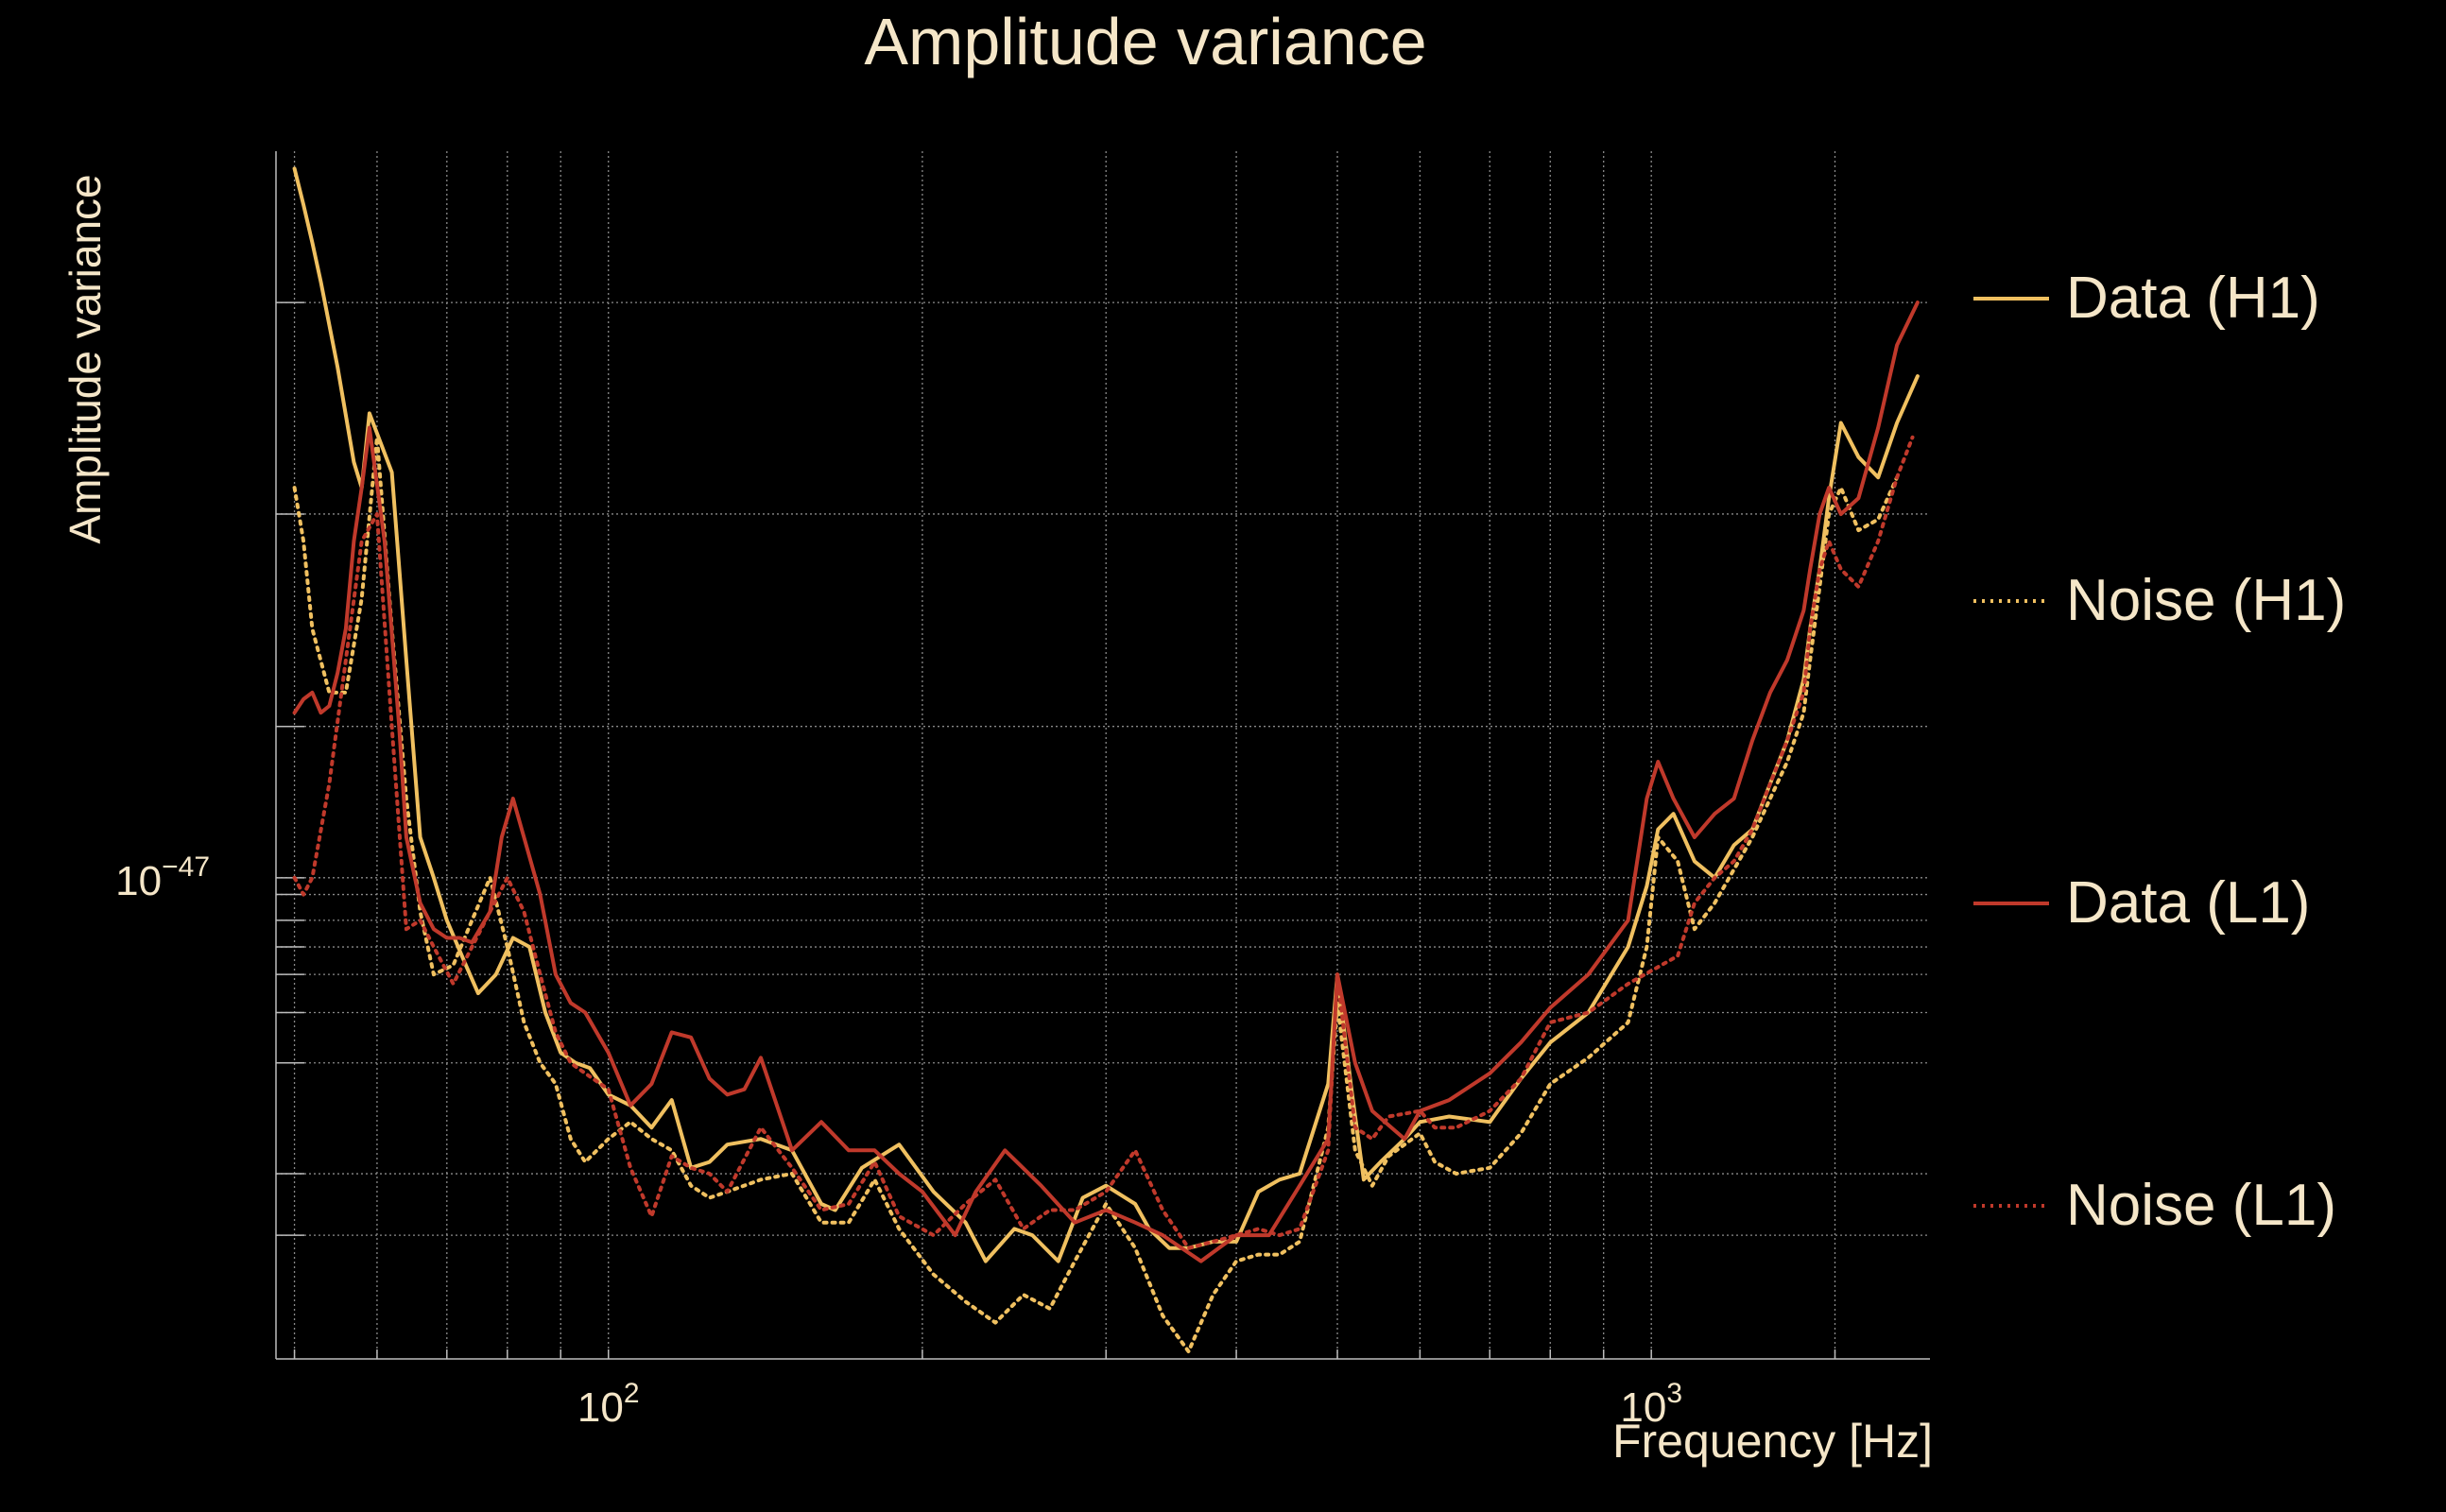  I want to click on y-axis-label: Amplitude variance, so click(85, 358).